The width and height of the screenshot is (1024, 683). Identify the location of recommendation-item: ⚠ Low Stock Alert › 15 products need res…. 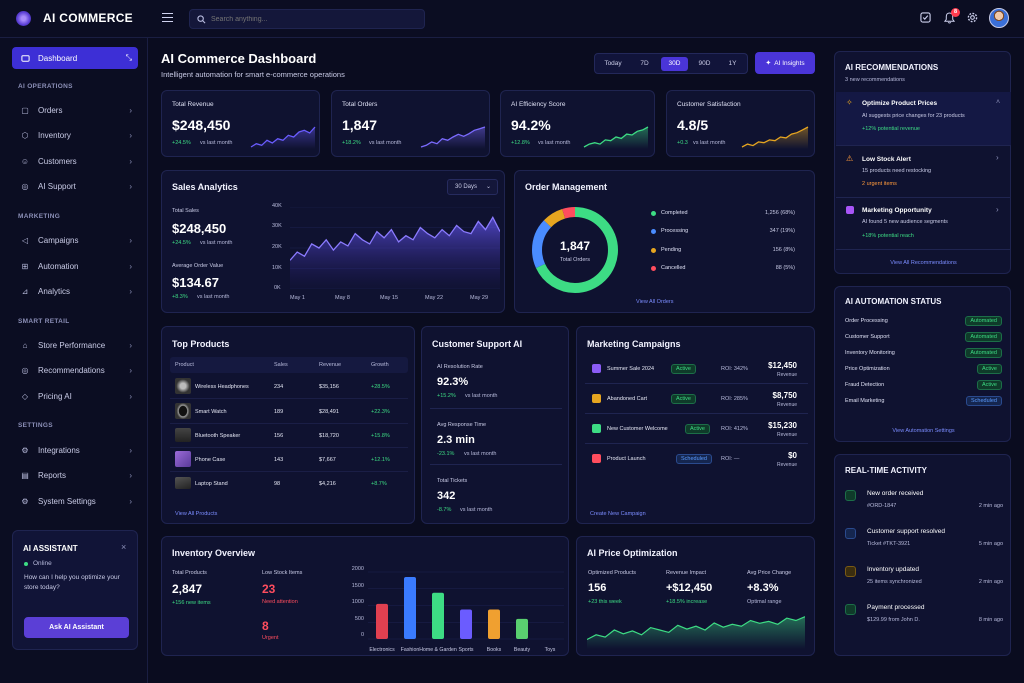
(923, 173).